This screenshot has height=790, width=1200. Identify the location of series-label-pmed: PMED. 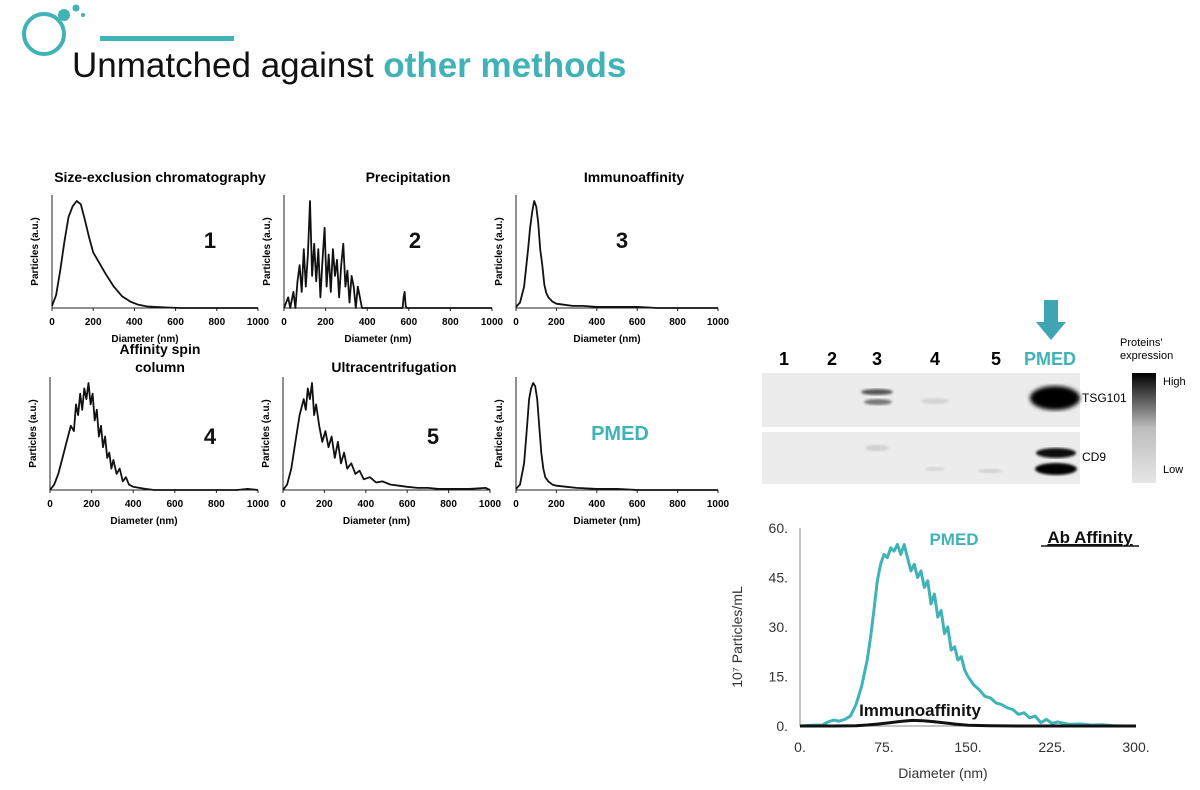
(953, 539).